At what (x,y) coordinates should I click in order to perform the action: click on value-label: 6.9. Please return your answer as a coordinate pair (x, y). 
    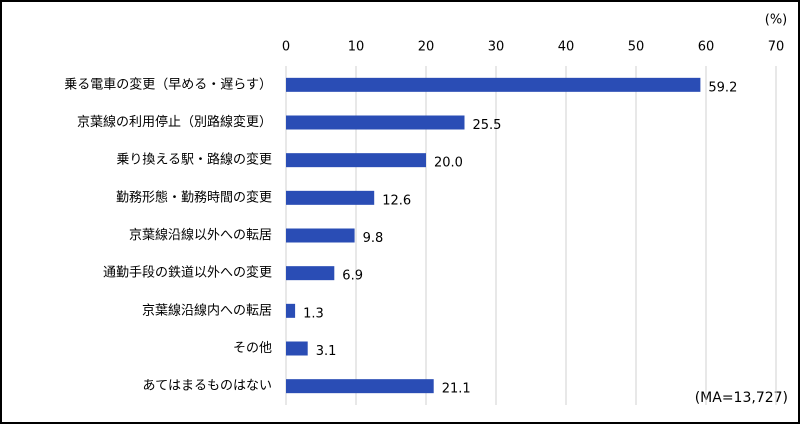
    Looking at the image, I should click on (352, 276).